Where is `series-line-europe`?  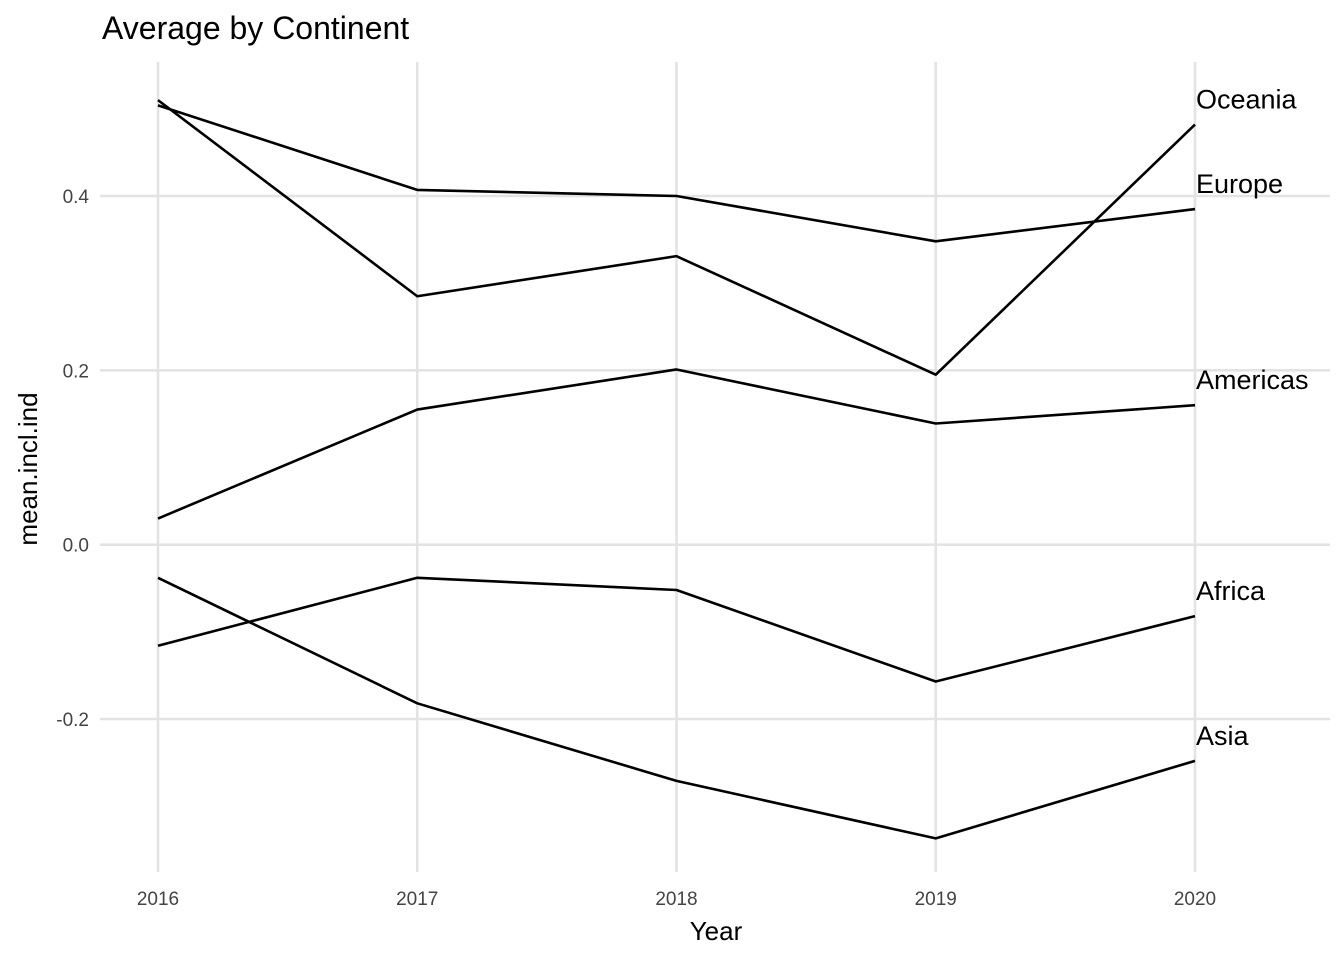 series-line-europe is located at coordinates (676, 173).